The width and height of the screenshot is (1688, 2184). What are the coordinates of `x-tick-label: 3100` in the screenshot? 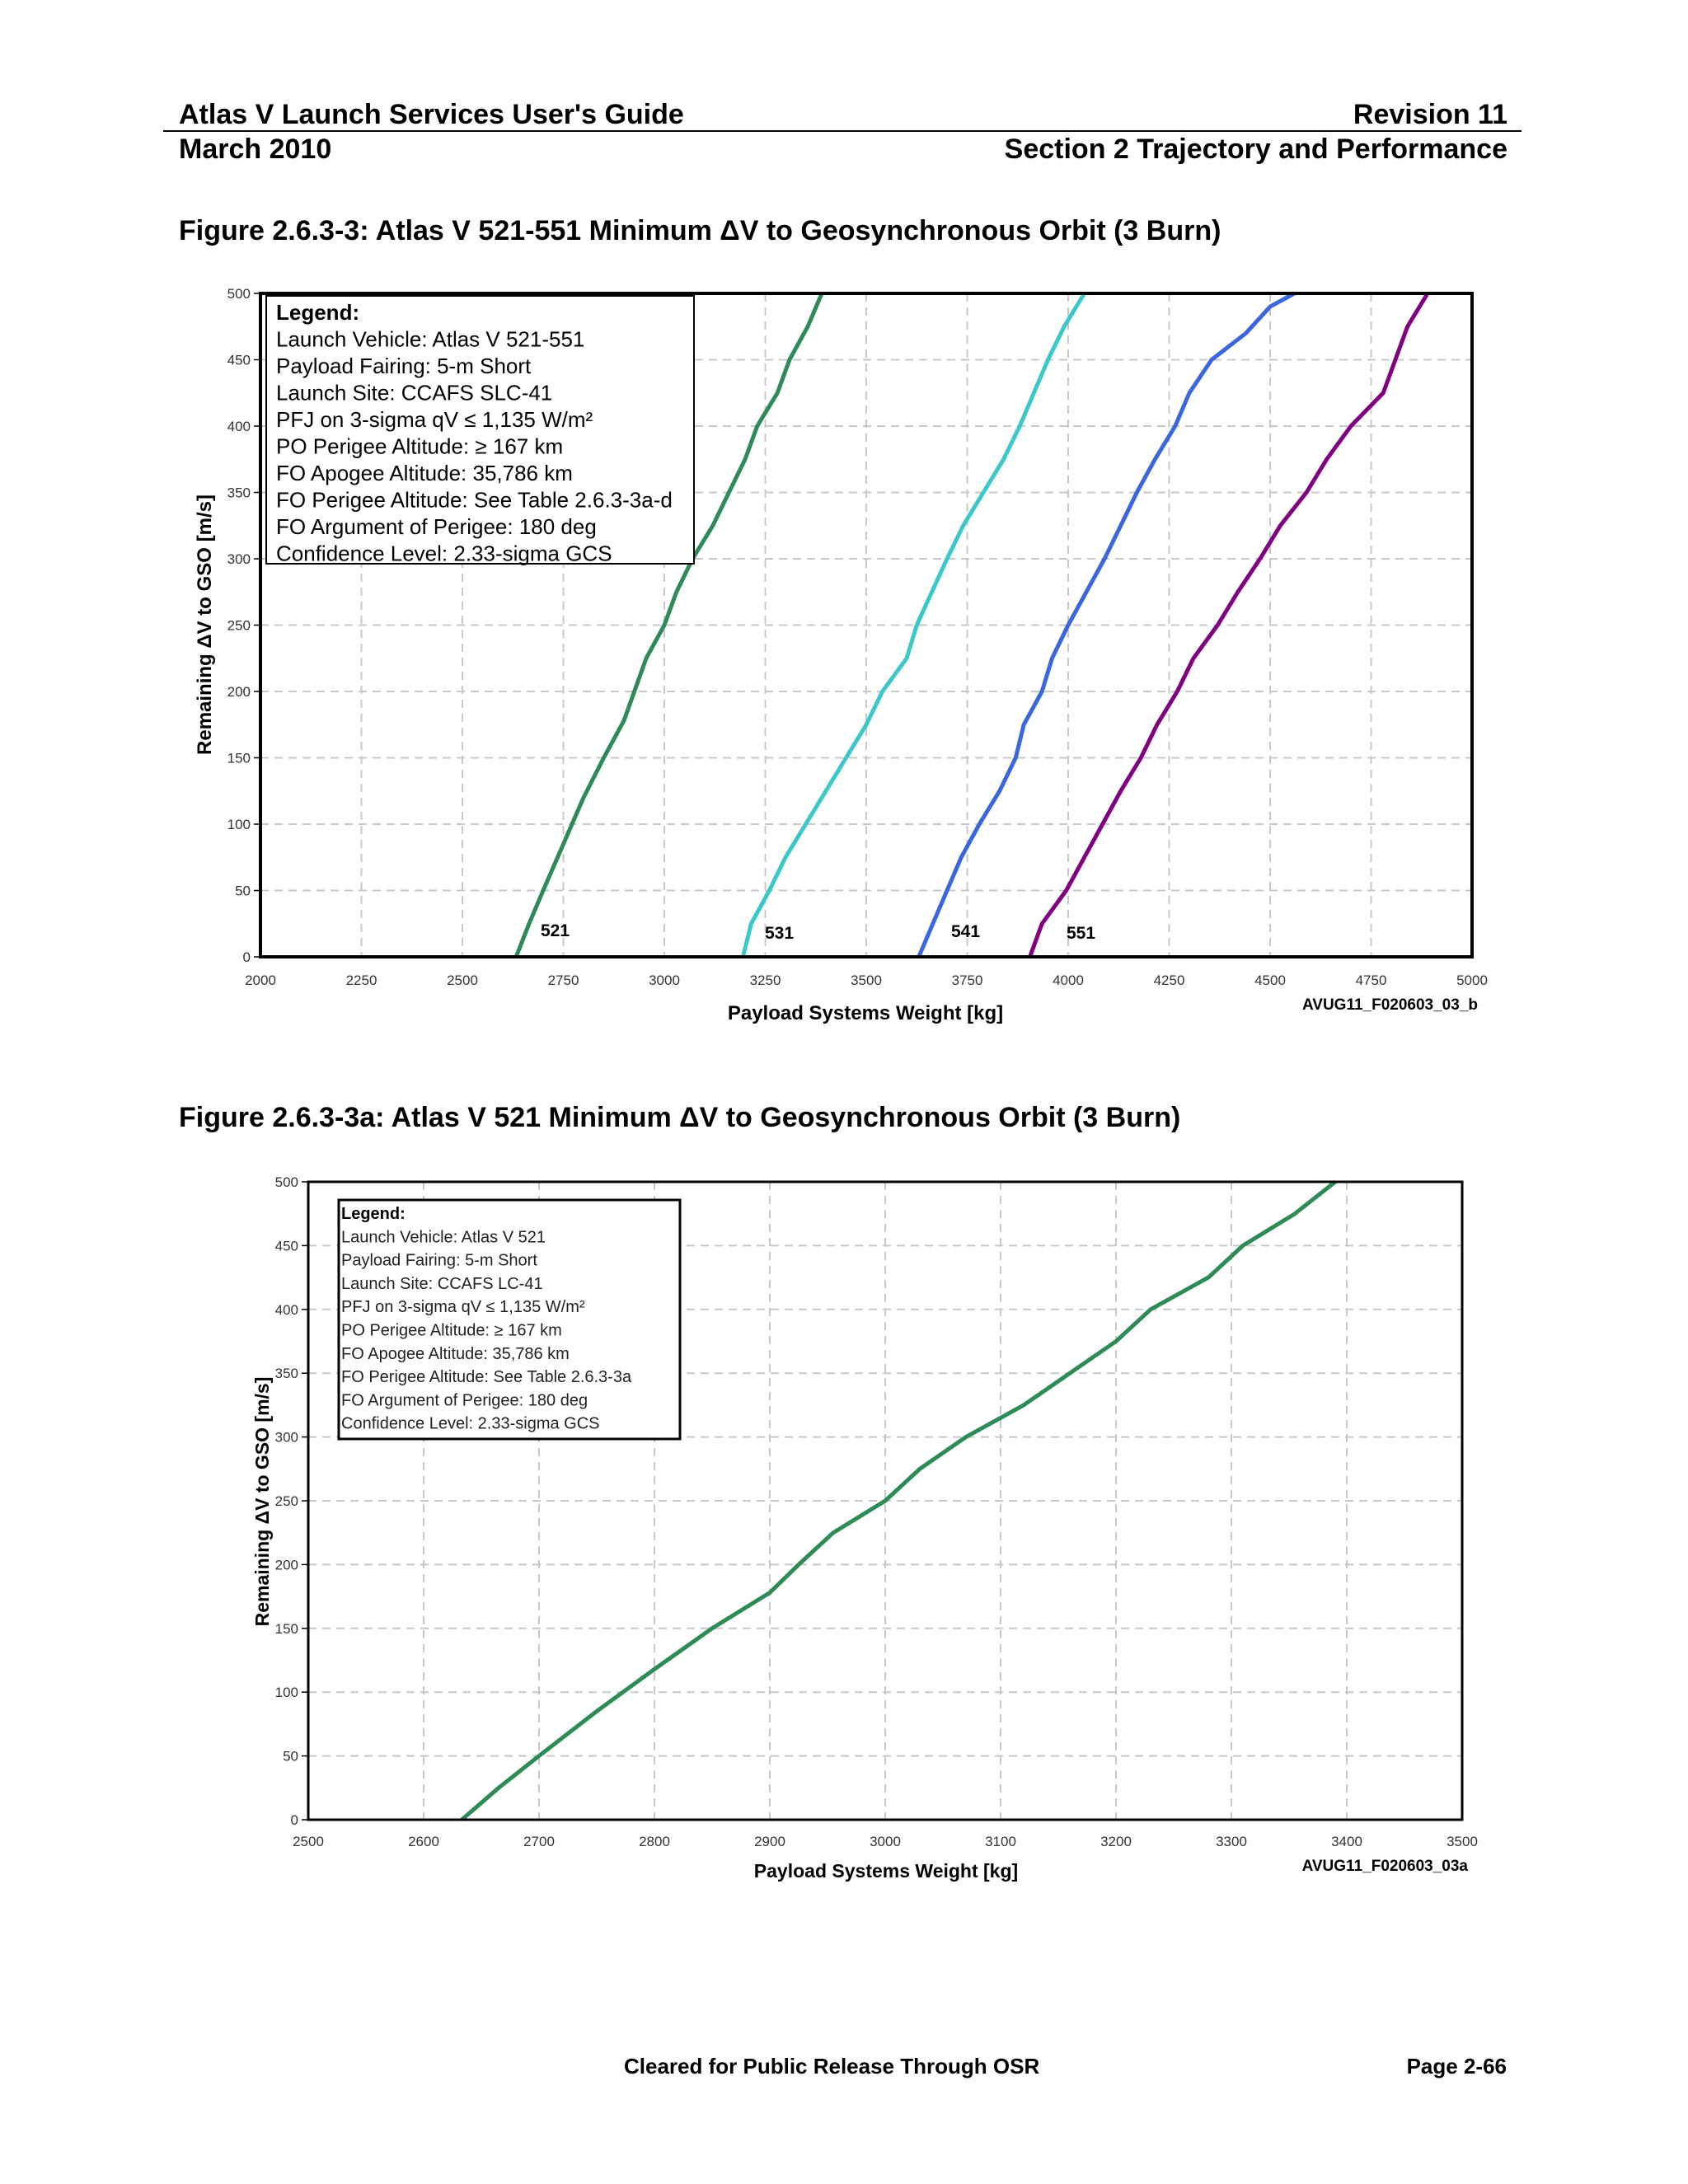 It's located at (1000, 1841).